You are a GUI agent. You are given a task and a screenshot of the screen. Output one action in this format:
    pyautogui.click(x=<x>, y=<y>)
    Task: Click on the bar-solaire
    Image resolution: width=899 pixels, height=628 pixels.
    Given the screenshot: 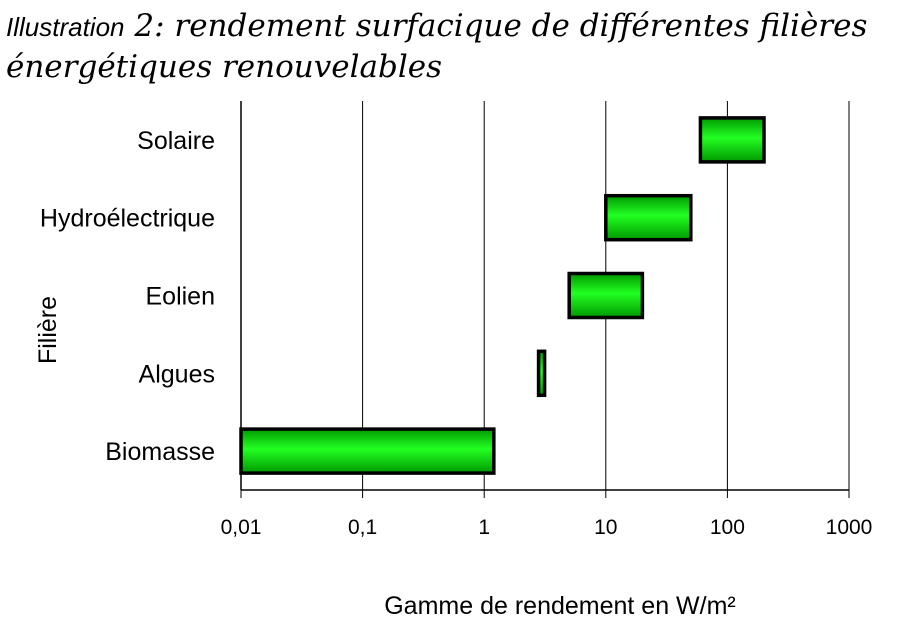 What is the action you would take?
    pyautogui.click(x=732, y=140)
    